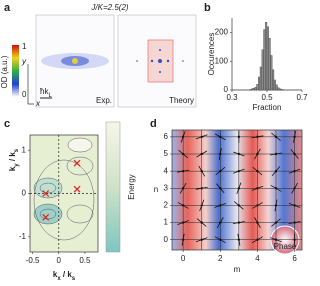 The width and height of the screenshot is (320, 286). I want to click on x-tick-label: 2, so click(220, 258).